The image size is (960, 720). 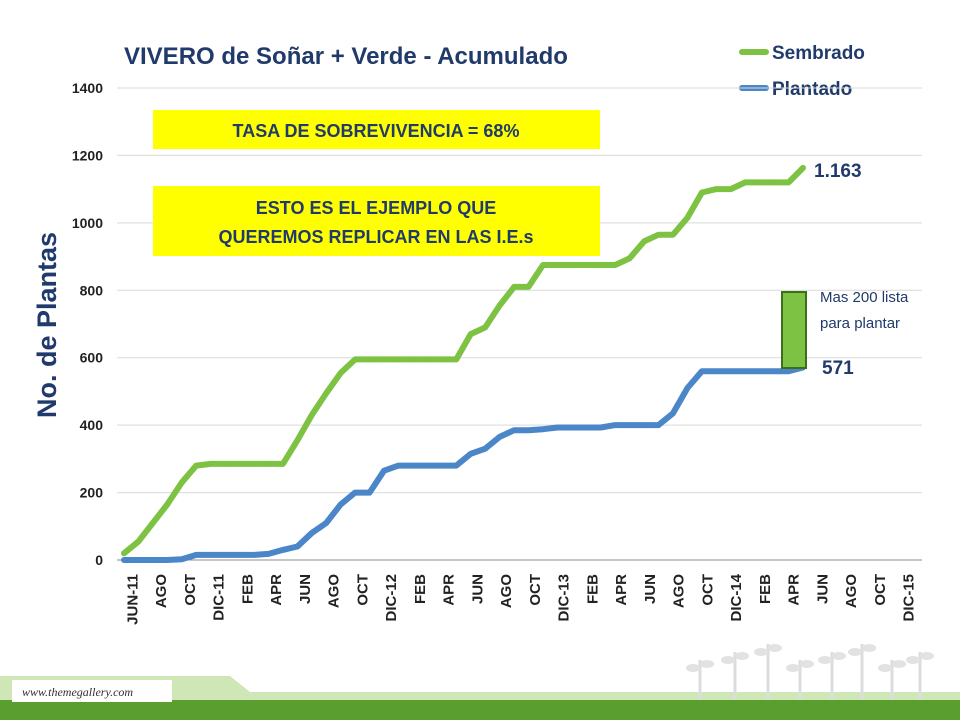 What do you see at coordinates (480, 698) in the screenshot?
I see `footer: www.themegallery.com` at bounding box center [480, 698].